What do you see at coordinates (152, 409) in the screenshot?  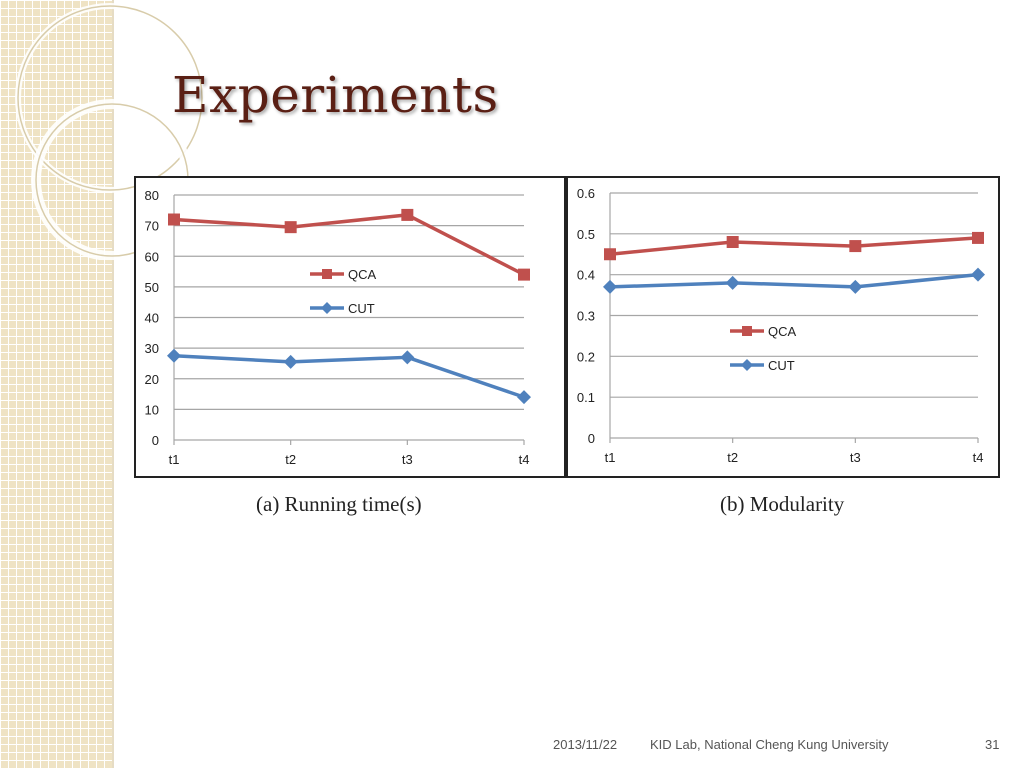 I see `chart-running-time-y-tick-label: 10` at bounding box center [152, 409].